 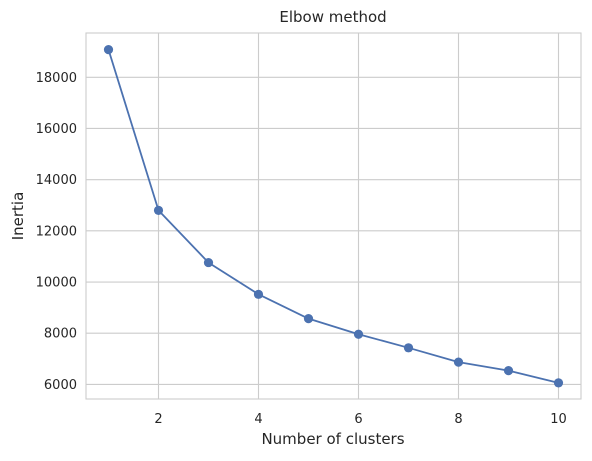 I want to click on x-axis-ticks: 2 4 6 8 10, so click(x=360, y=419).